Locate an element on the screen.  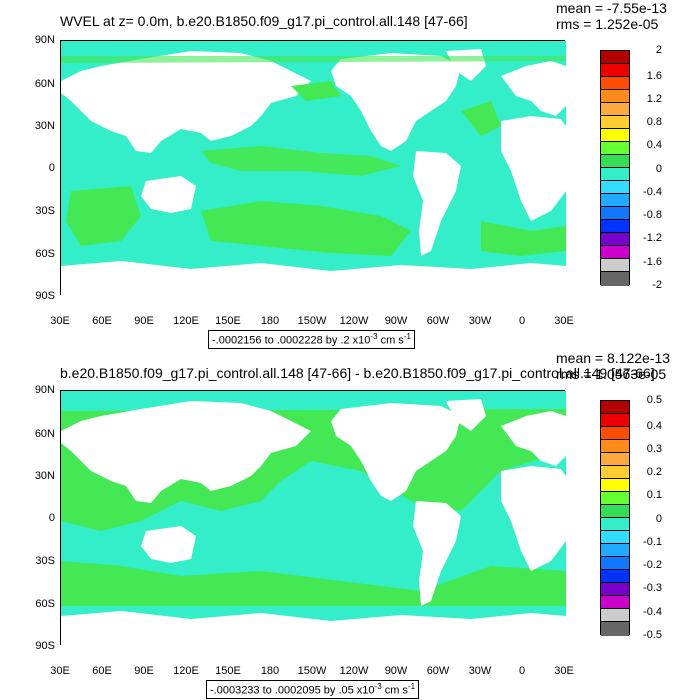
legend-value: 0.5 is located at coordinates (654, 400).